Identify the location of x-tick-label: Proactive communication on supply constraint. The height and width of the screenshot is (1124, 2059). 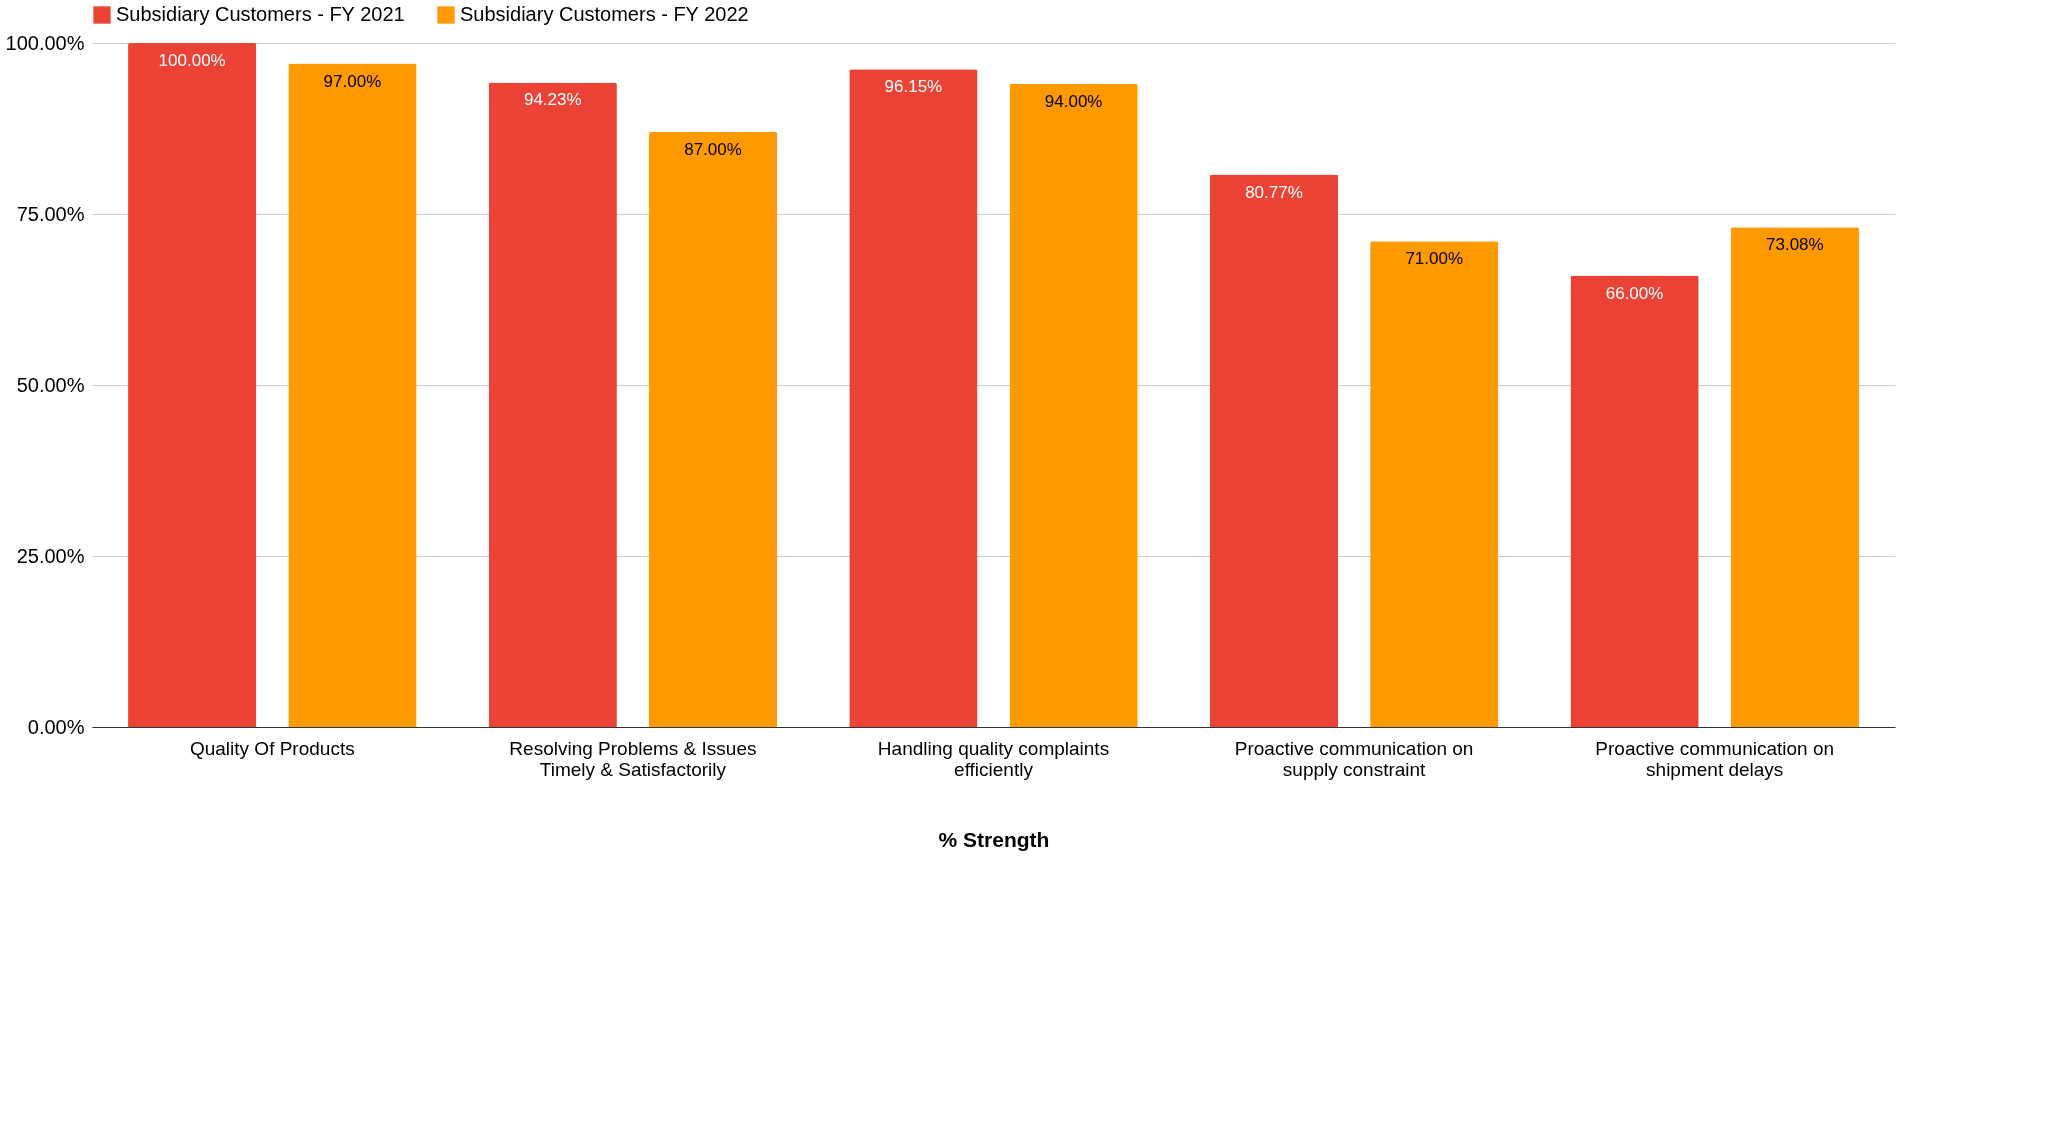
(1354, 758).